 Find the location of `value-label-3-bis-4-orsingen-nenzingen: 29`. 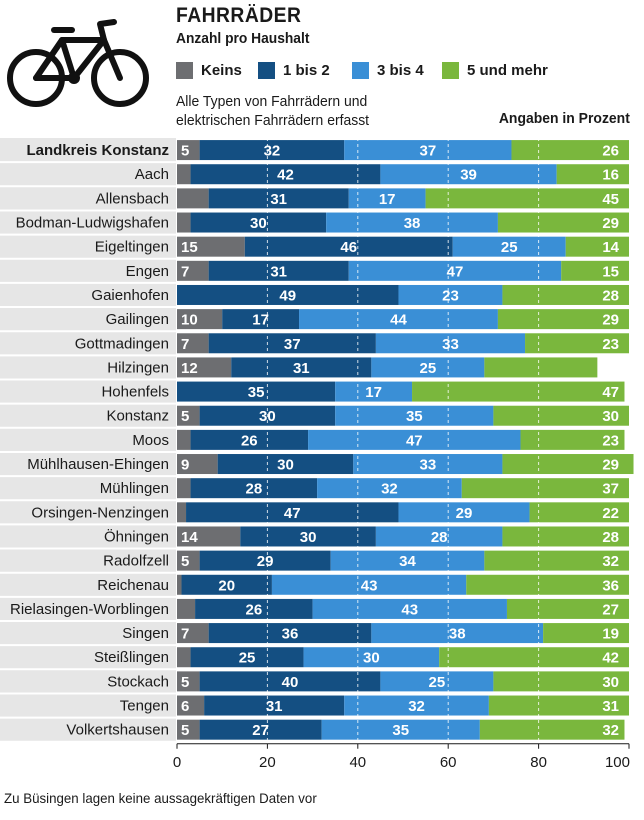

value-label-3-bis-4-orsingen-nenzingen: 29 is located at coordinates (464, 513).